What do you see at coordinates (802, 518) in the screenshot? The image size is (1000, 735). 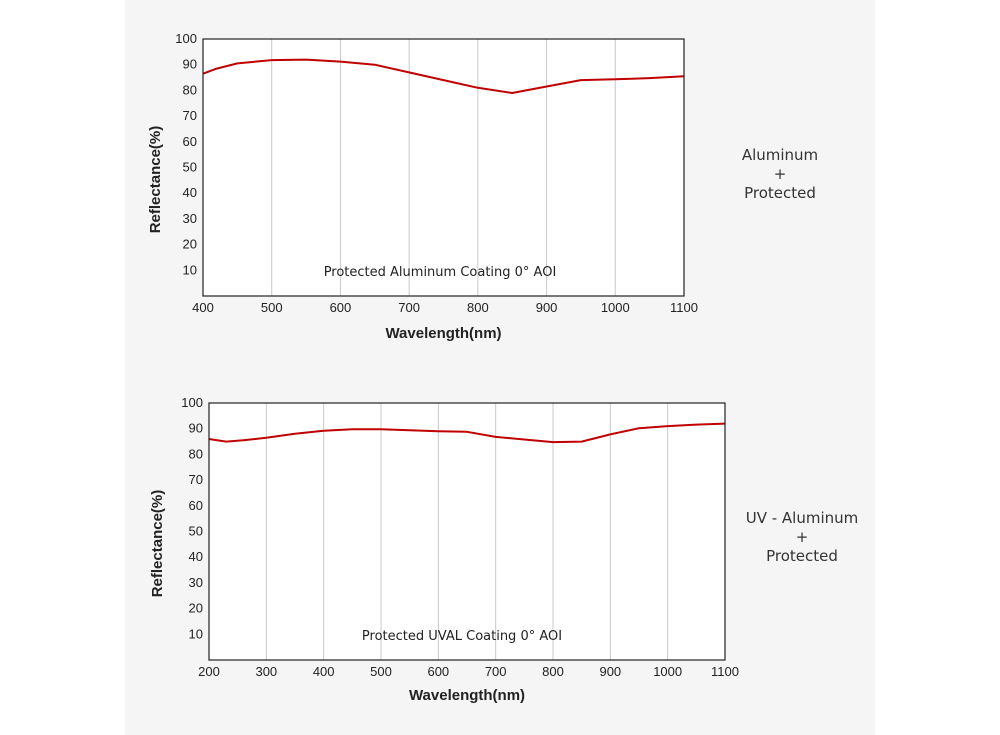 I see `coating-label-line: UV - Aluminum` at bounding box center [802, 518].